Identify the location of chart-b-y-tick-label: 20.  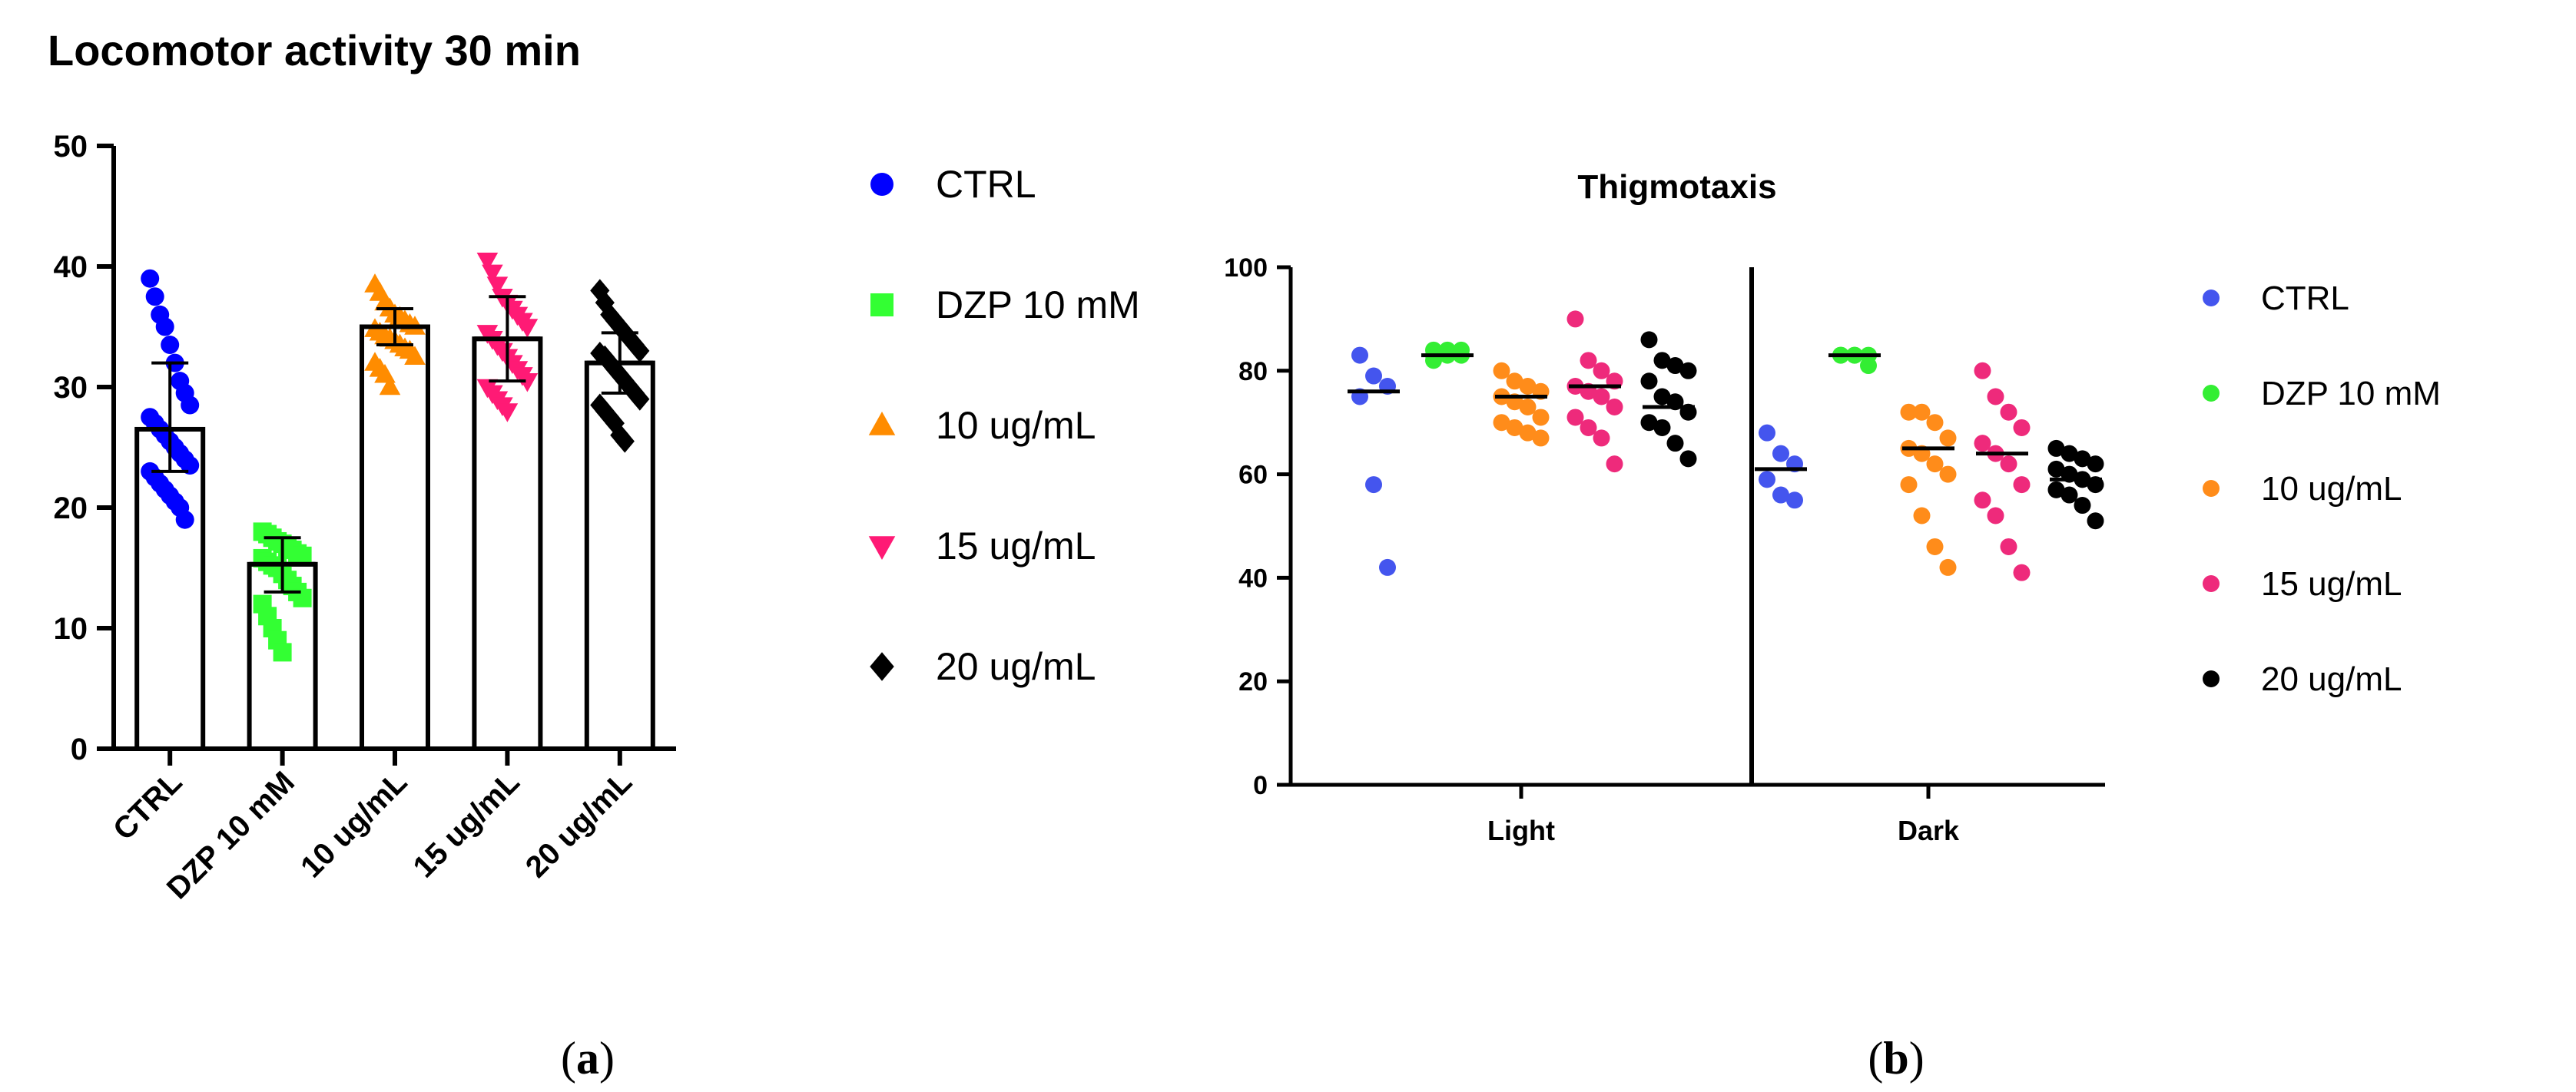
(1253, 682).